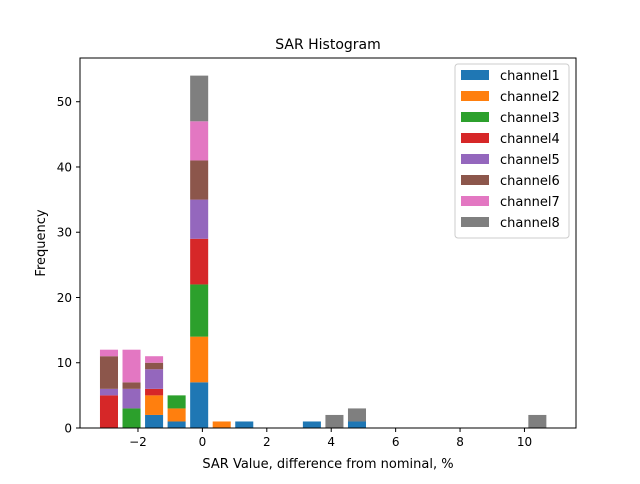  I want to click on x-axis-label: SAR Value, difference from nominal, %, so click(327, 464).